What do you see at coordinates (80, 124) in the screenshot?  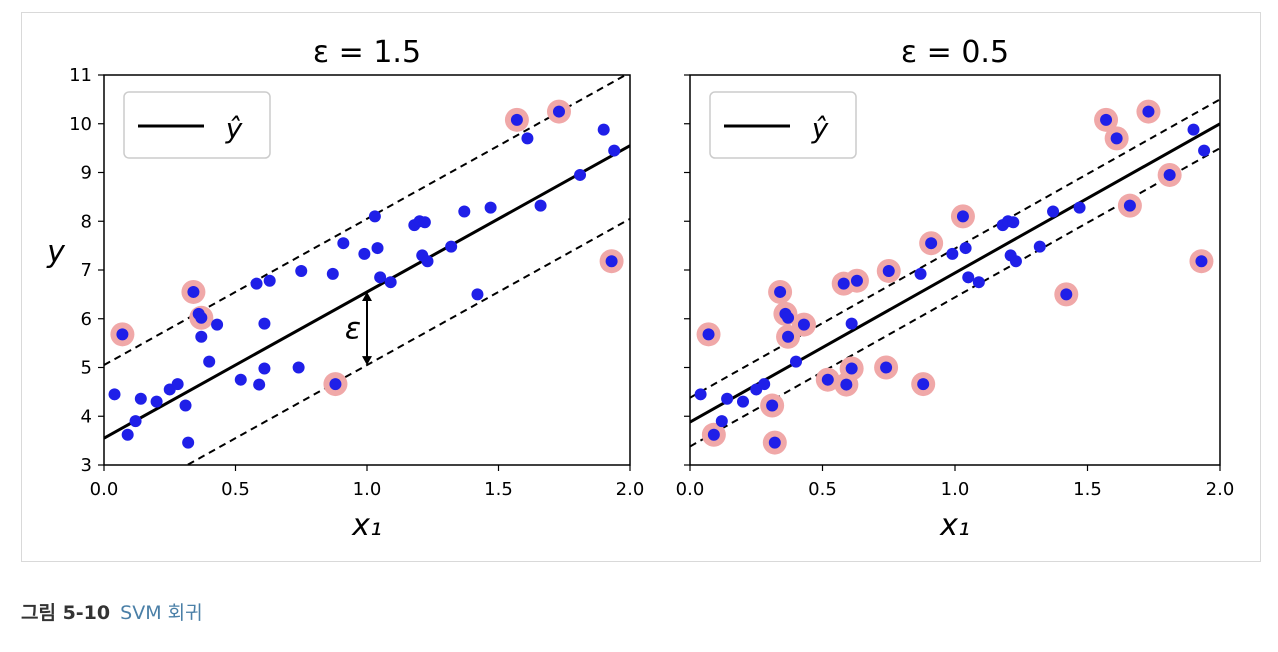 I see `y-tick-label: 10` at bounding box center [80, 124].